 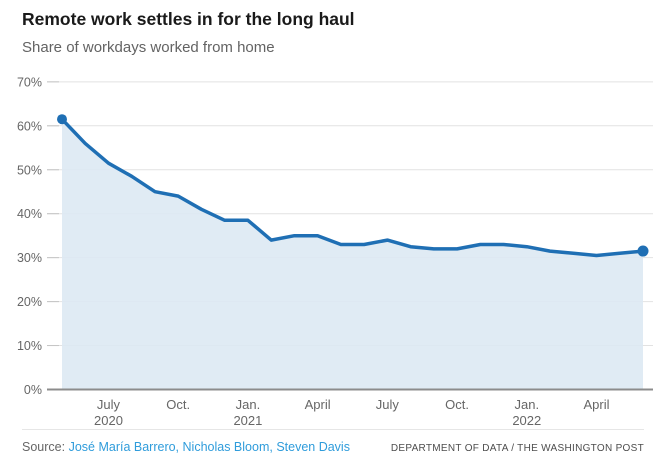 I want to click on footer-divider, so click(x=333, y=429).